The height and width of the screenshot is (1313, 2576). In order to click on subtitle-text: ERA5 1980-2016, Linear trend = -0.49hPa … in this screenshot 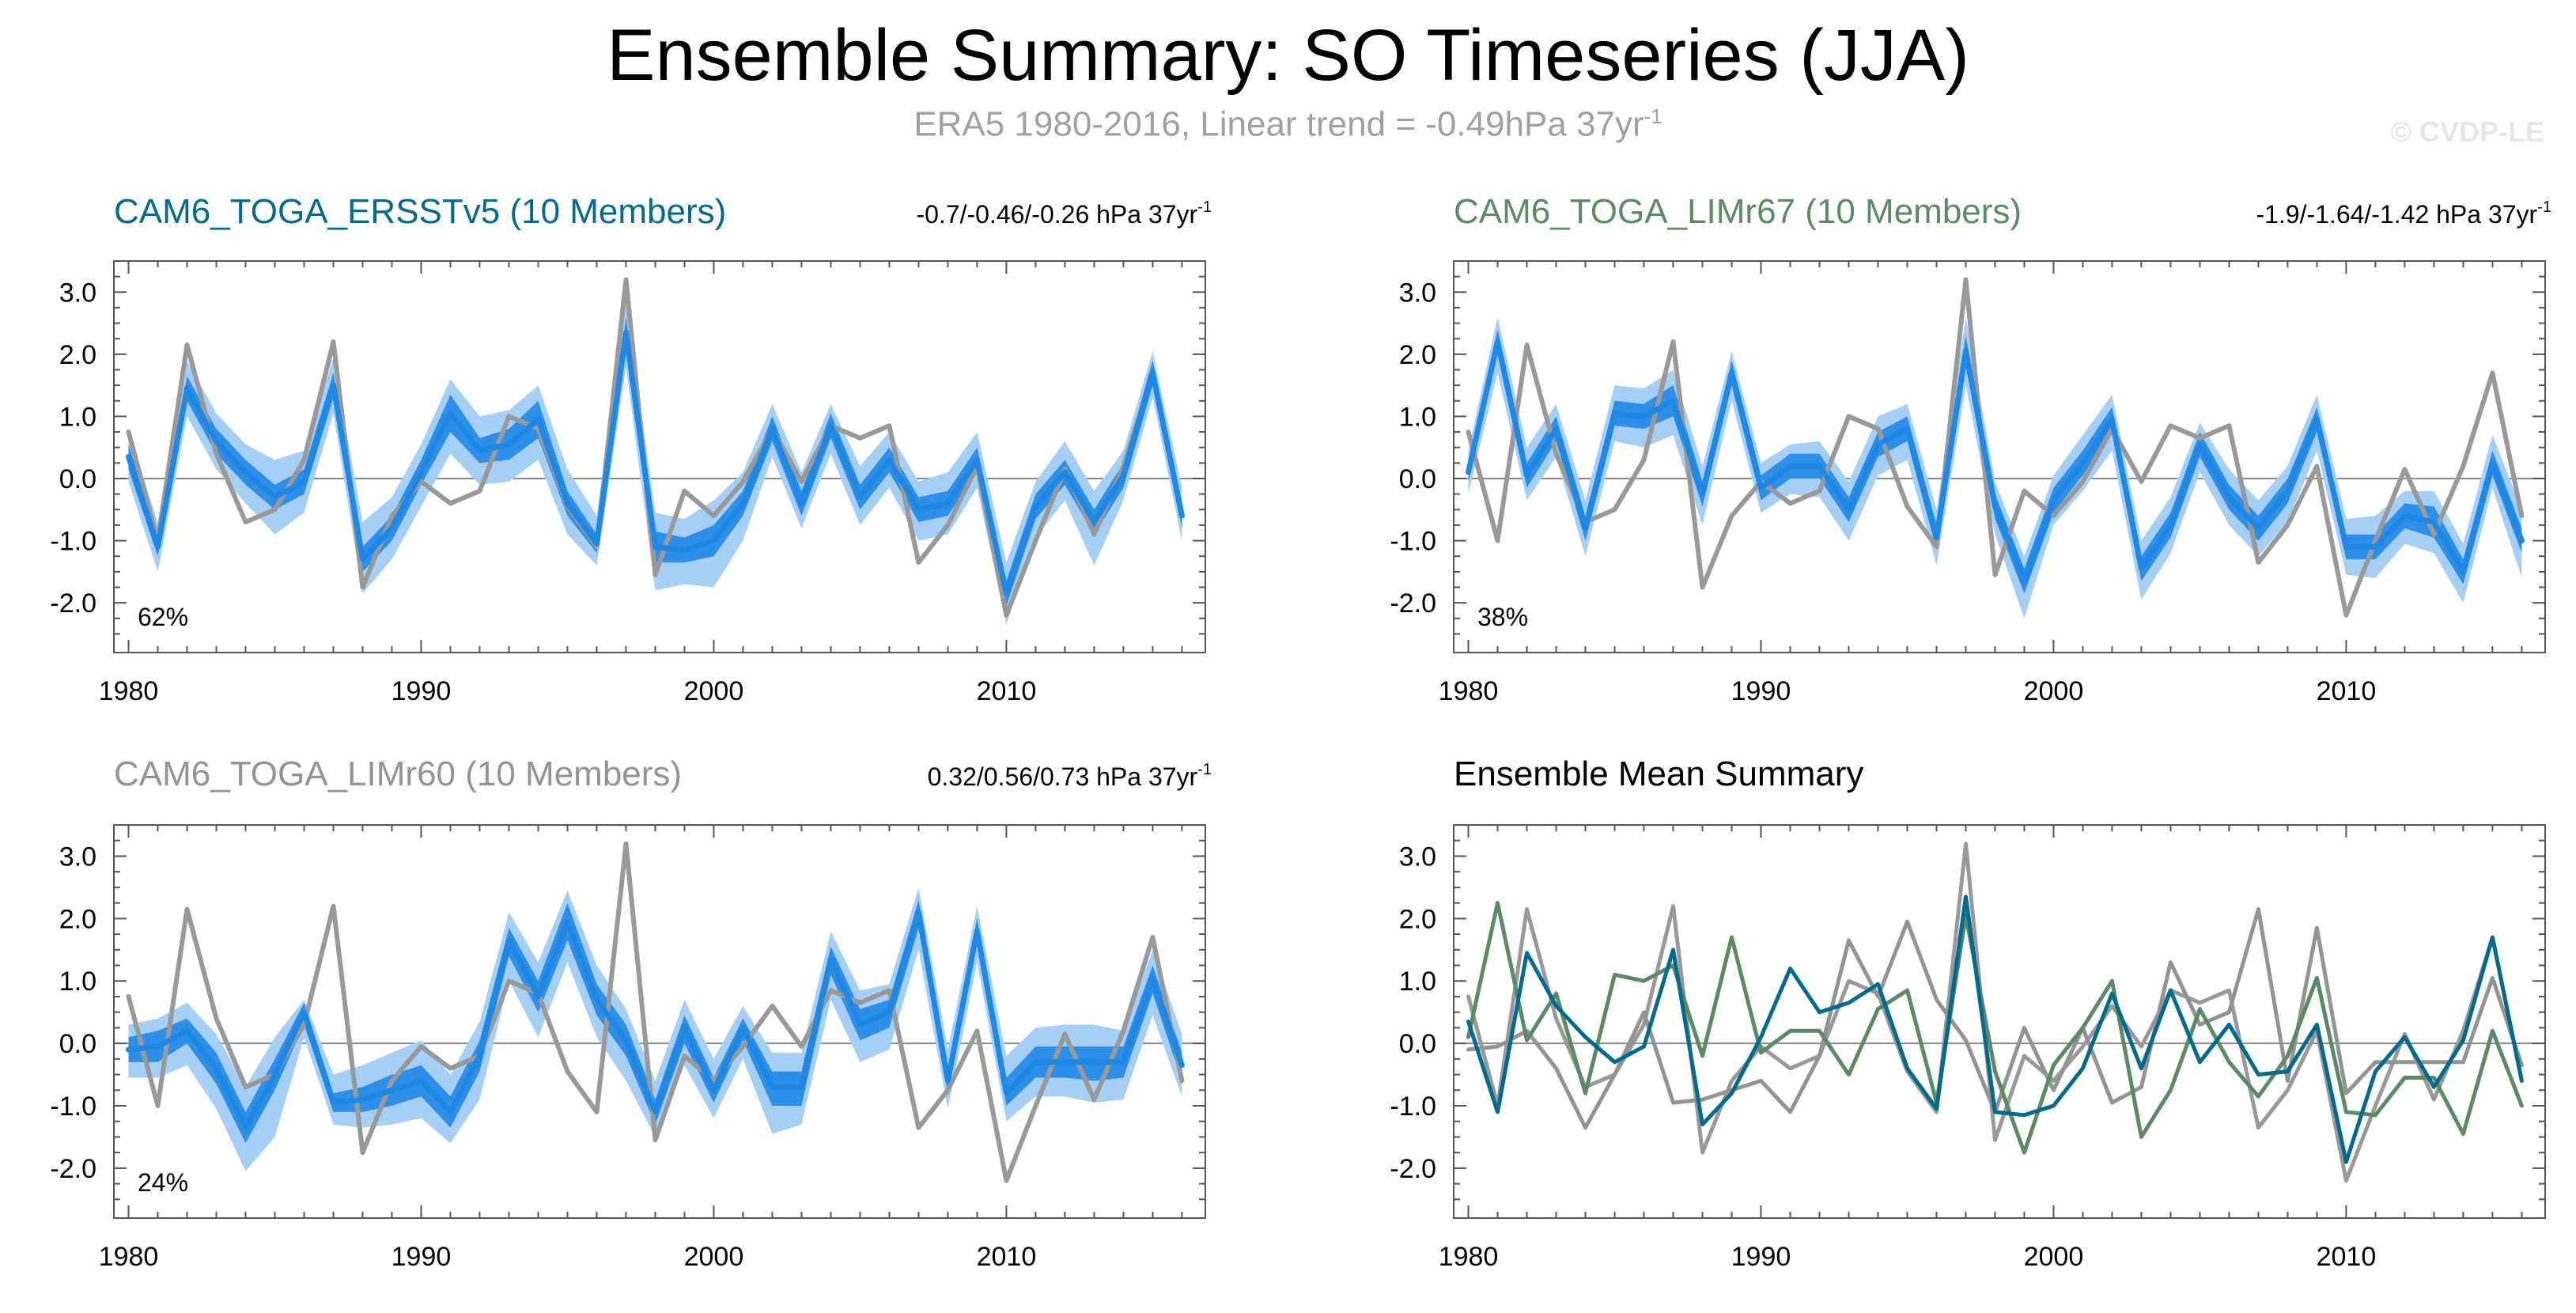, I will do `click(1279, 124)`.